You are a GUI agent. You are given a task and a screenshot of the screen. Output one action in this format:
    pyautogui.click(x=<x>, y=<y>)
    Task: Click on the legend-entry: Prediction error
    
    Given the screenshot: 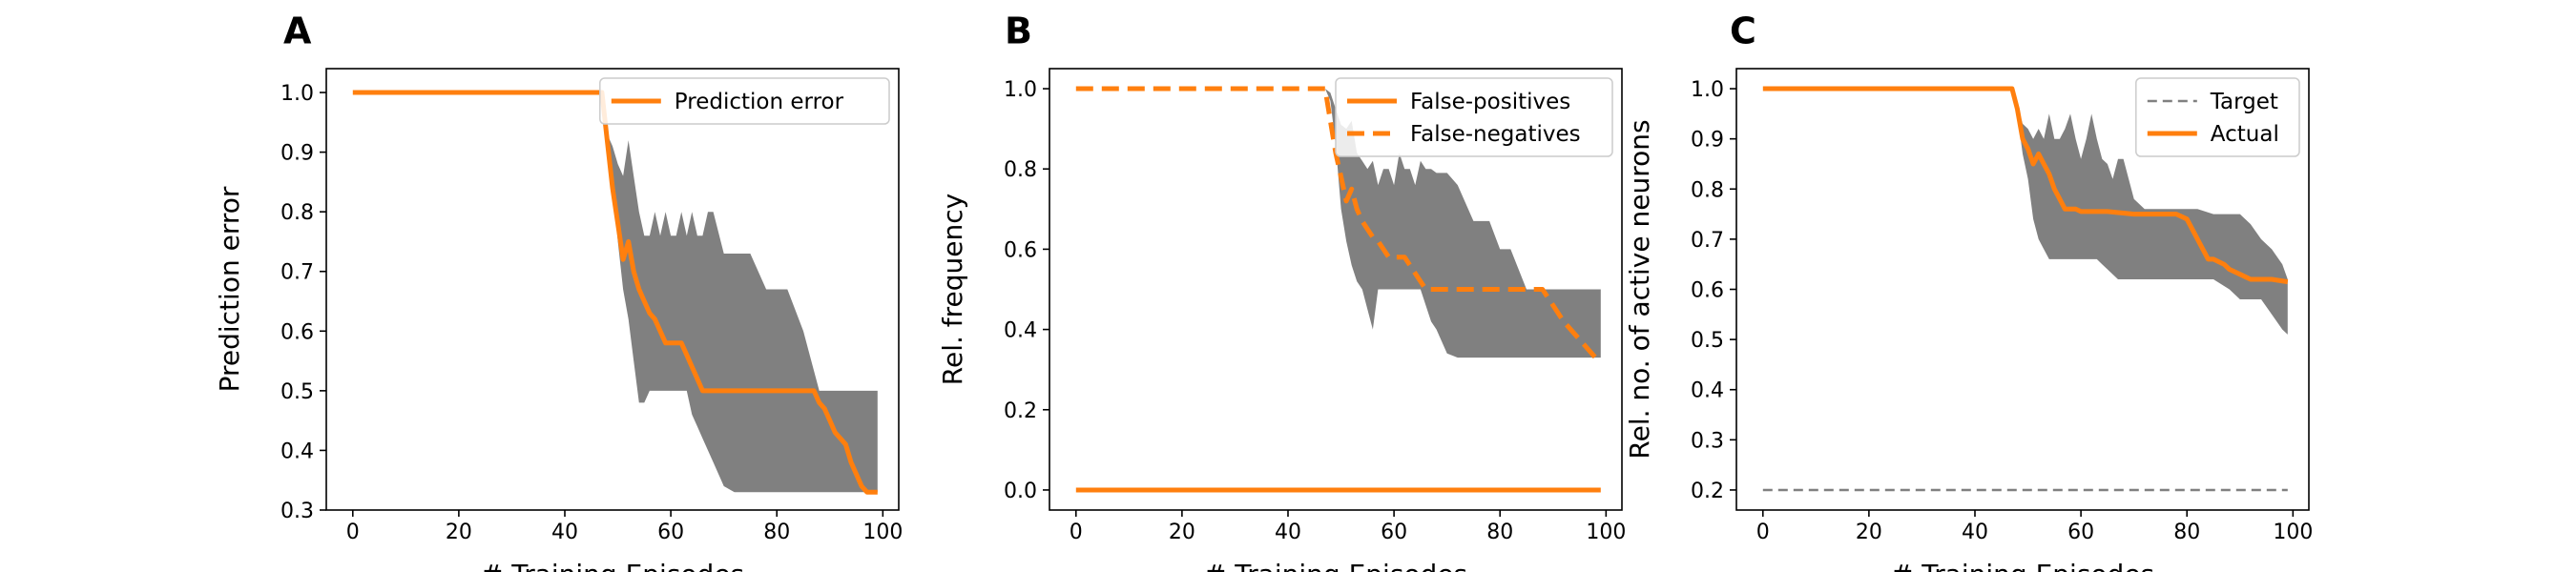 What is the action you would take?
    pyautogui.click(x=759, y=102)
    